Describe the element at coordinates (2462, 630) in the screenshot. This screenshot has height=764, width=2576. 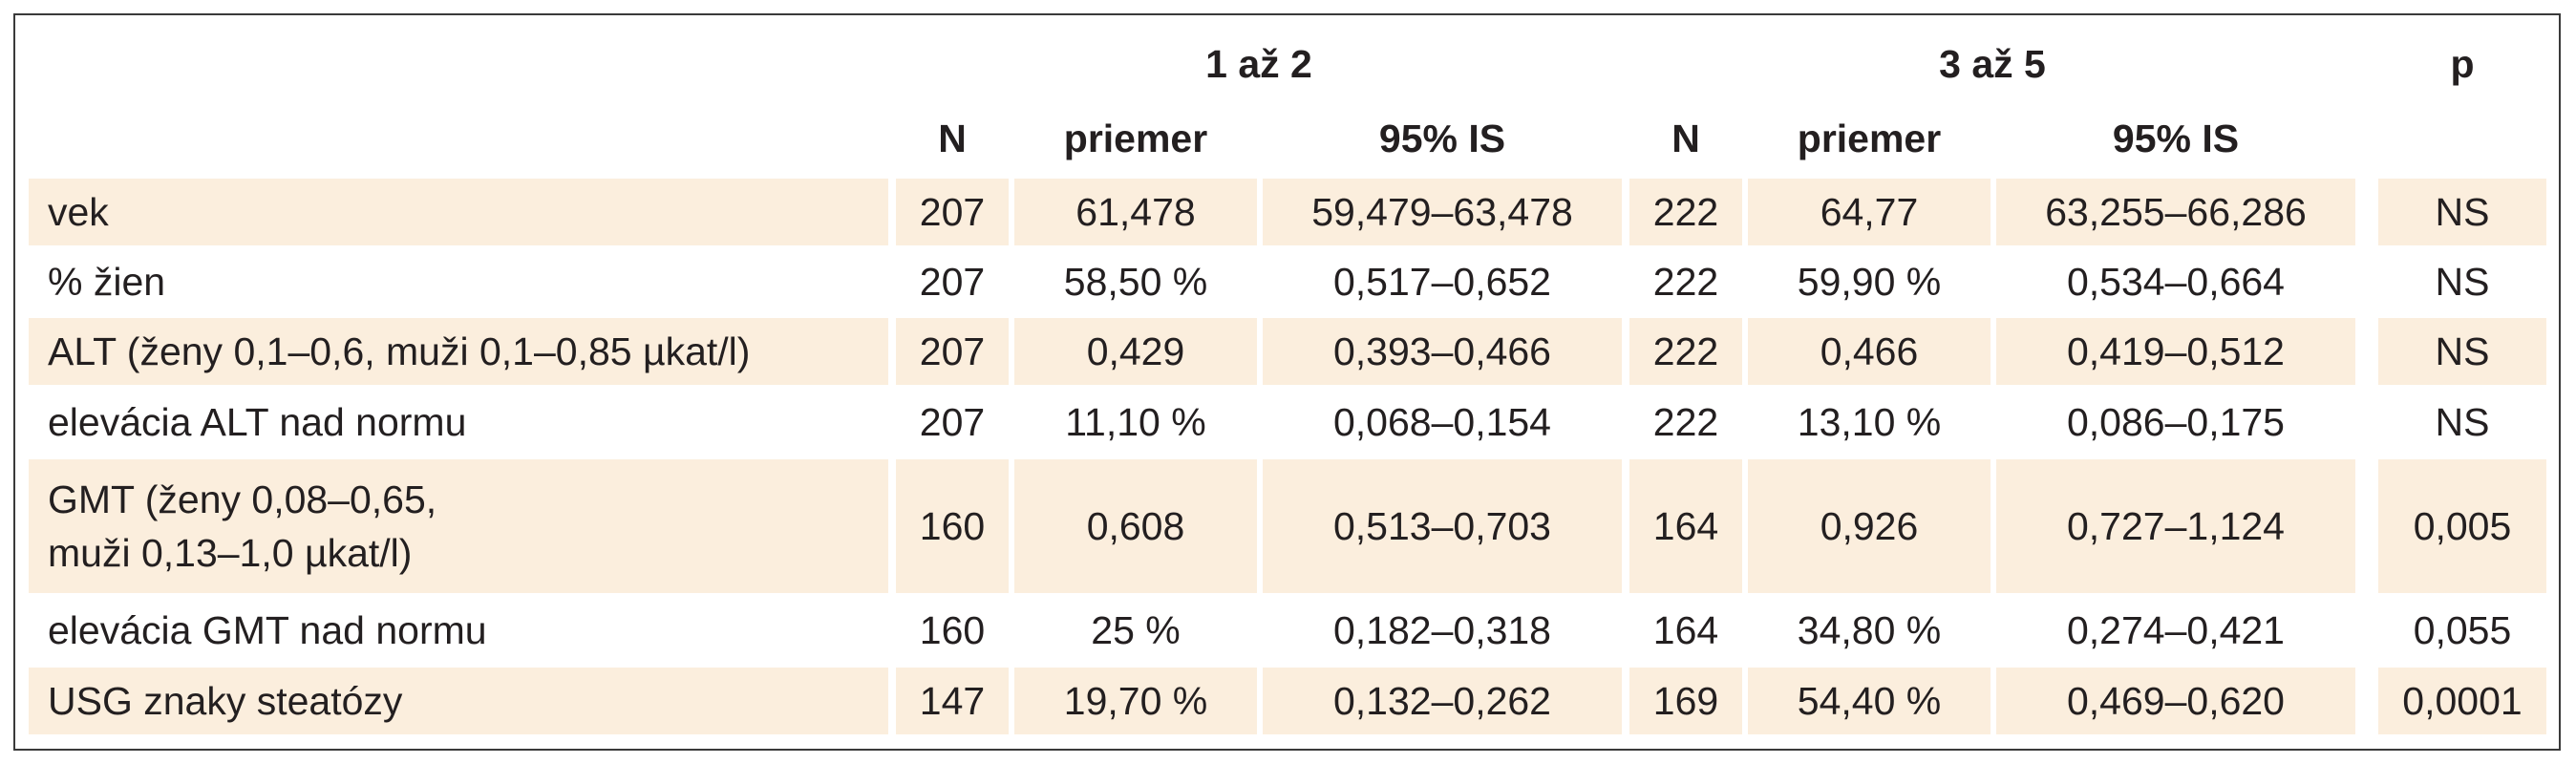
I see `cell-p: 0,055` at that location.